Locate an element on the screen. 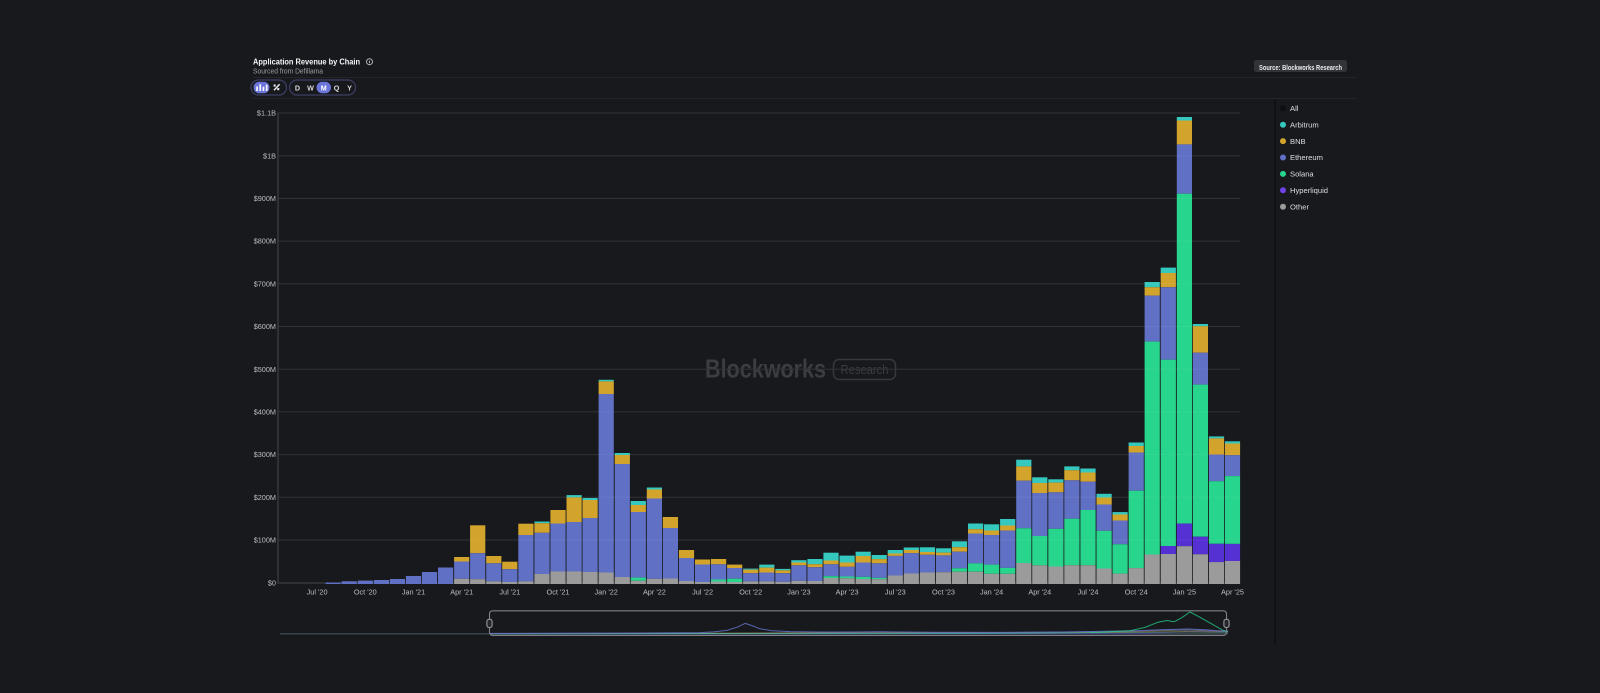  svg-text: $200M is located at coordinates (265, 497).